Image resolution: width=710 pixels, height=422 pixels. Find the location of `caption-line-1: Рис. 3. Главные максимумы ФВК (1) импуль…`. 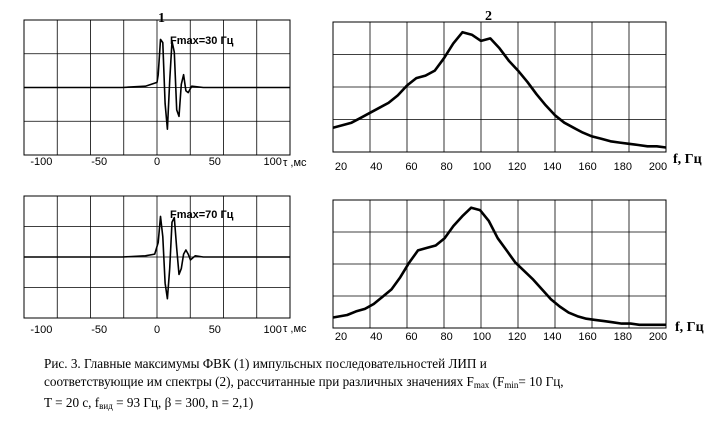

caption-line-1: Рис. 3. Главные максимумы ФВК (1) импуль… is located at coordinates (265, 363).